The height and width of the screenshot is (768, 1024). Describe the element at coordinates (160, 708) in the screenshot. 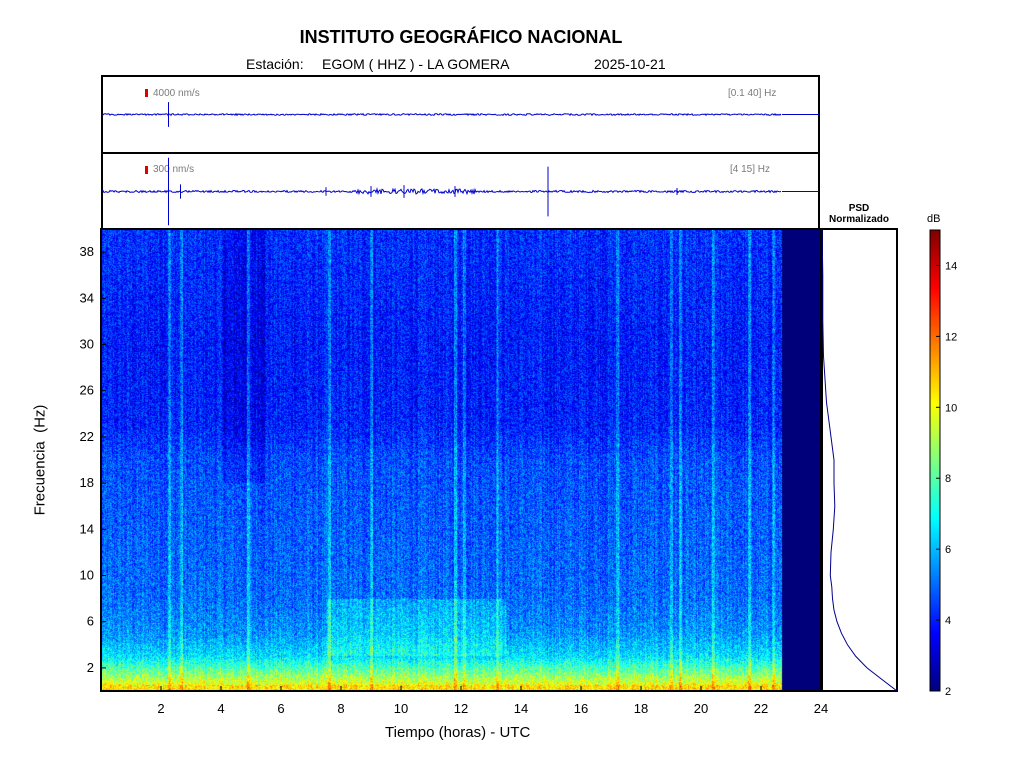

I see `x-tick-label: 2` at that location.